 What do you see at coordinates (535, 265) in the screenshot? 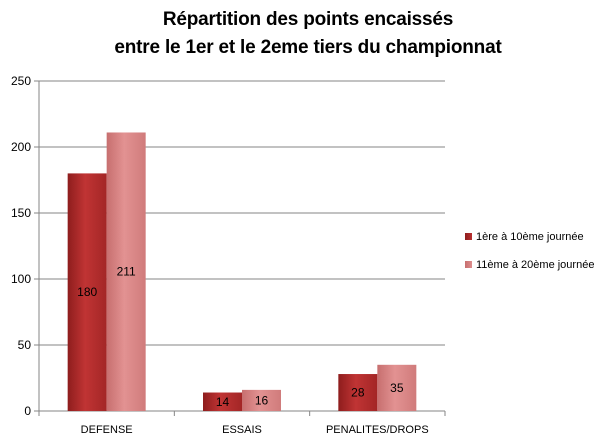
I see `legend-label: 11ème à 20ème journée` at bounding box center [535, 265].